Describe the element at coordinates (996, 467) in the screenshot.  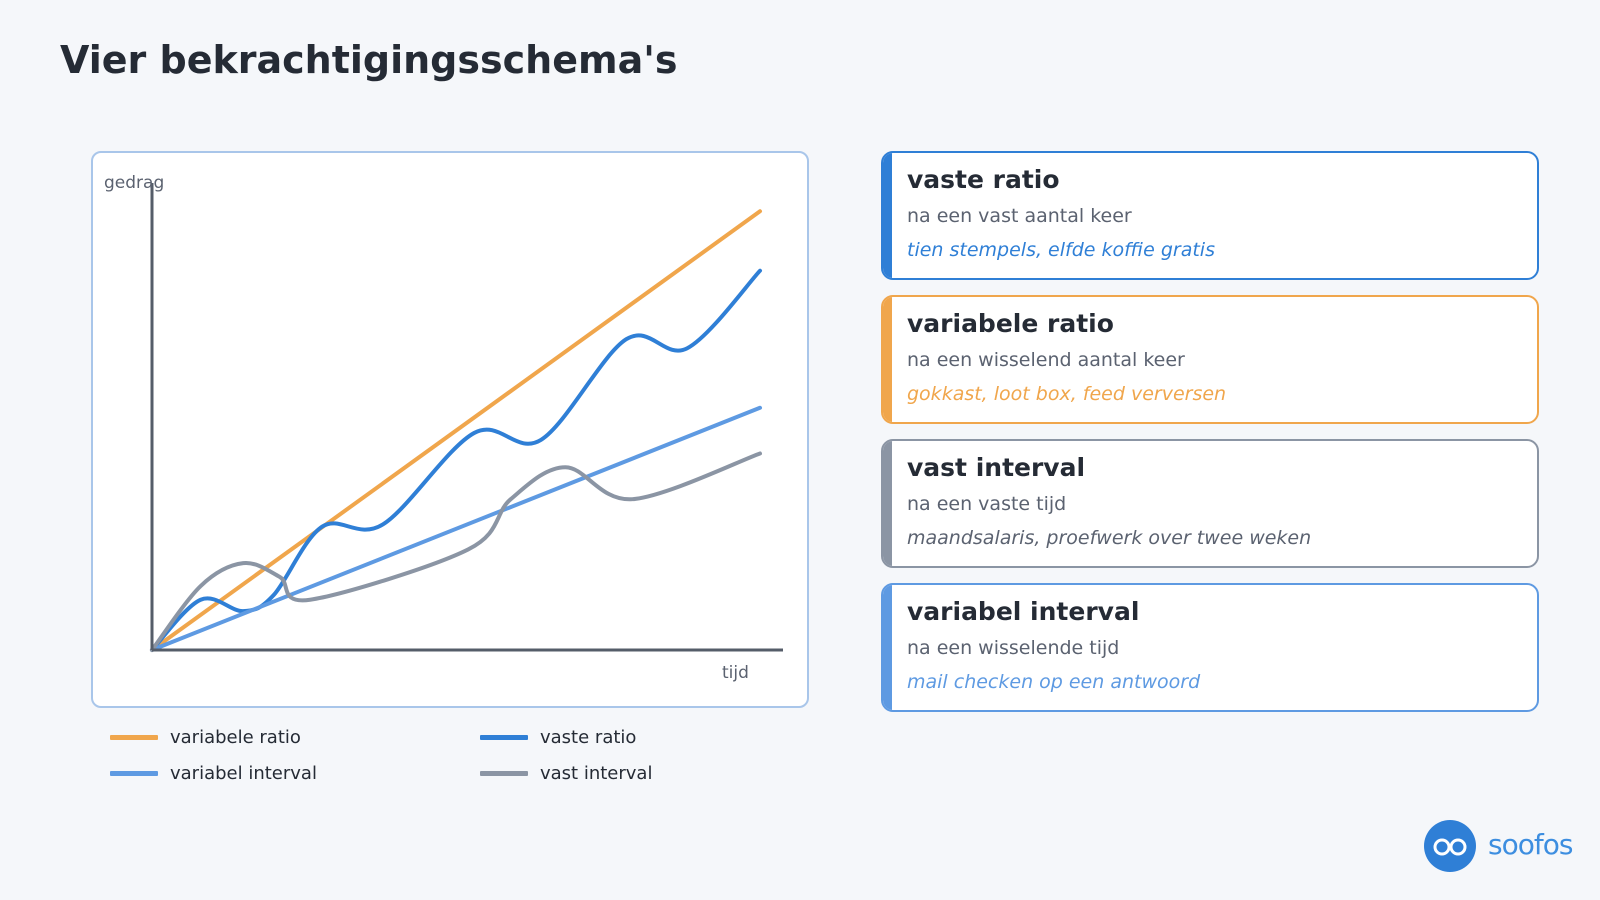
I see `card-title: vast interval` at that location.